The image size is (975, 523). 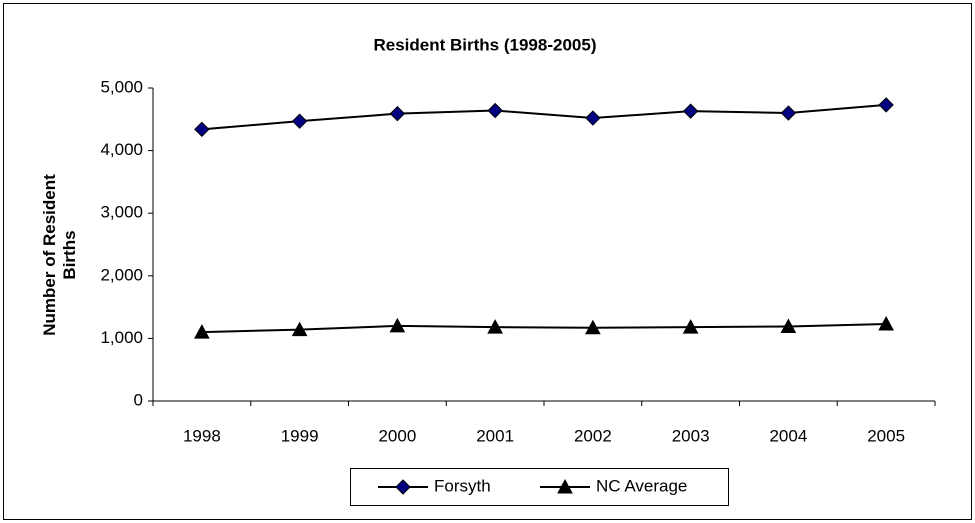 I want to click on x-tick-label: 2002, so click(x=593, y=435).